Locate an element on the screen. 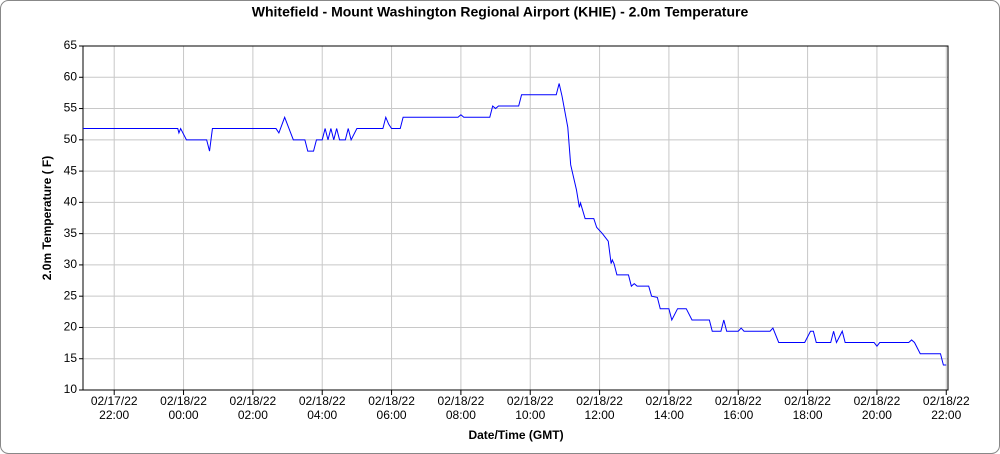  x-tick-label: 04:00 is located at coordinates (322, 415).